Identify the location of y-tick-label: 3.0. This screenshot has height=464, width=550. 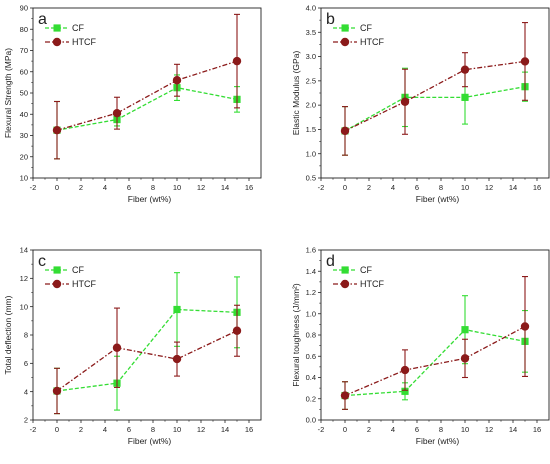
(311, 56).